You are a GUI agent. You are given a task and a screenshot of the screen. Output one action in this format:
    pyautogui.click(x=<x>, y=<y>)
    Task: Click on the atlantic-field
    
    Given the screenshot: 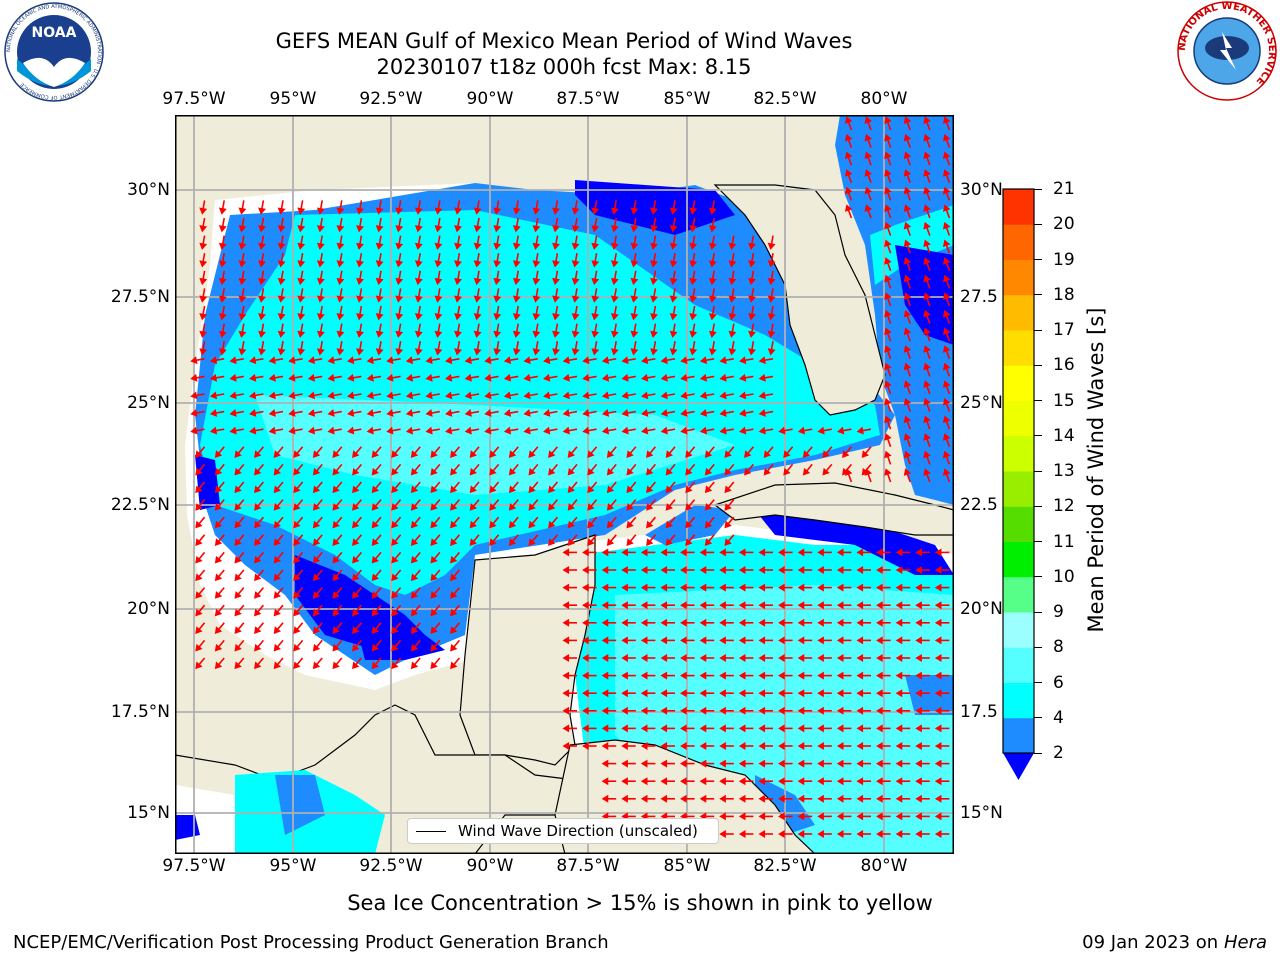 What is the action you would take?
    pyautogui.click(x=894, y=310)
    